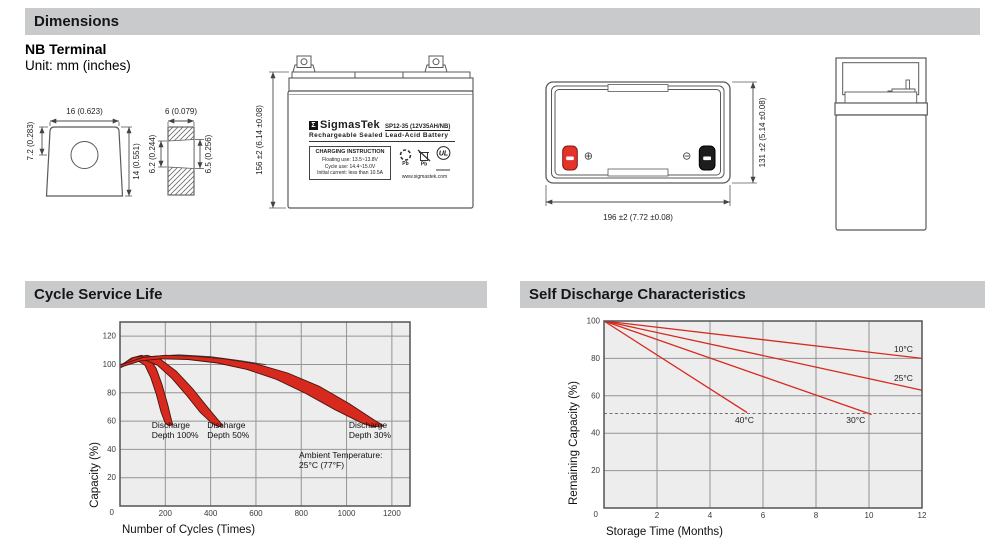 The height and width of the screenshot is (551, 1000). What do you see at coordinates (588, 157) in the screenshot?
I see `positive-symbol: ⊕` at bounding box center [588, 157].